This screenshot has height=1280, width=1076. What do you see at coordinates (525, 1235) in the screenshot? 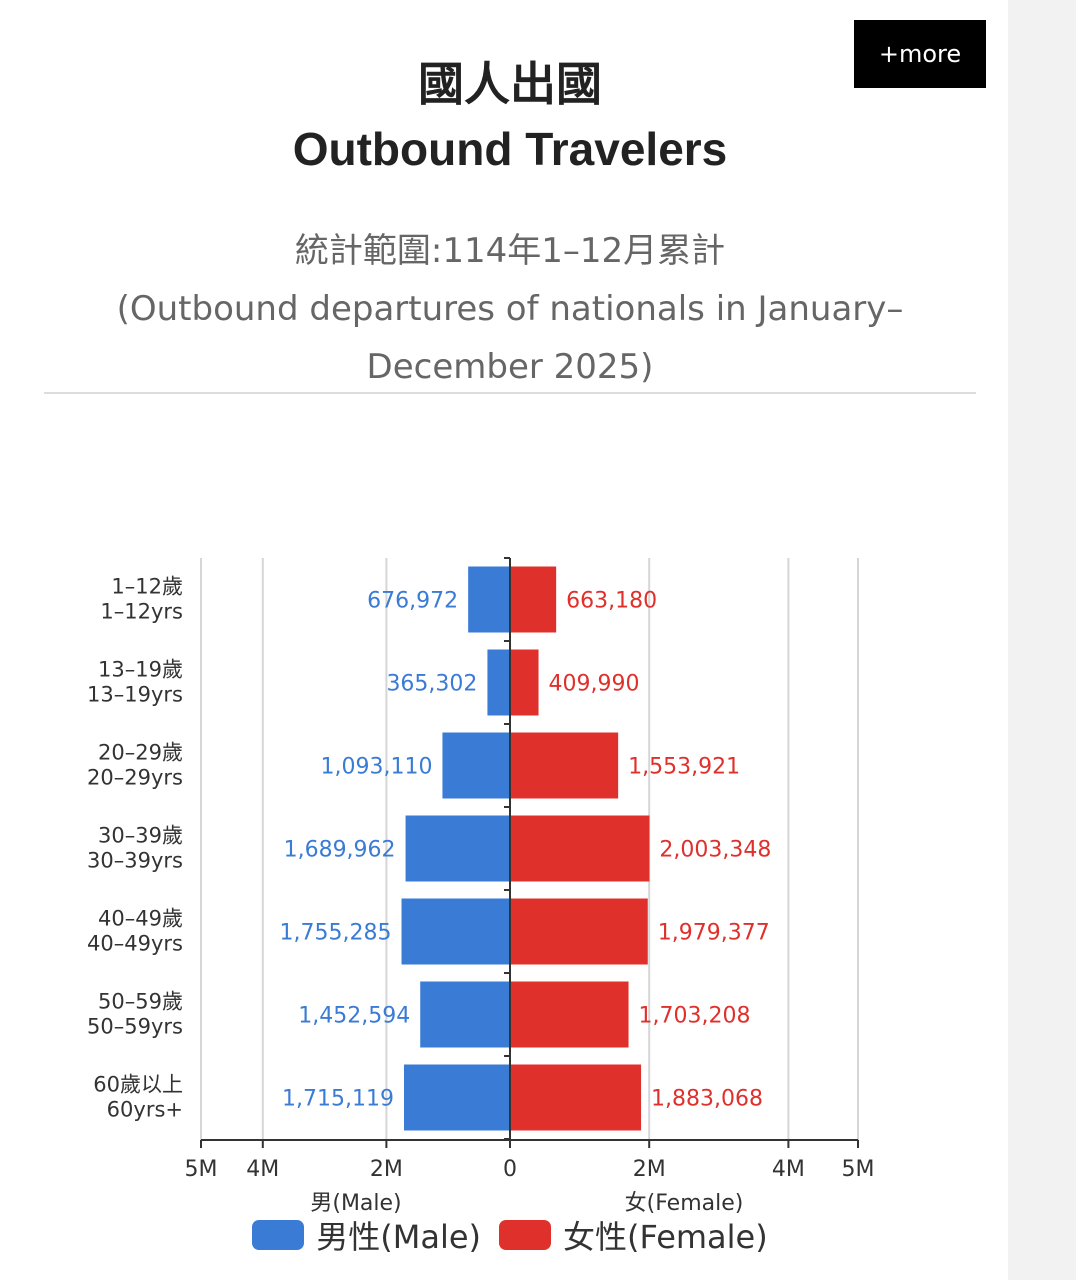
I see `legend-swatch-female` at bounding box center [525, 1235].